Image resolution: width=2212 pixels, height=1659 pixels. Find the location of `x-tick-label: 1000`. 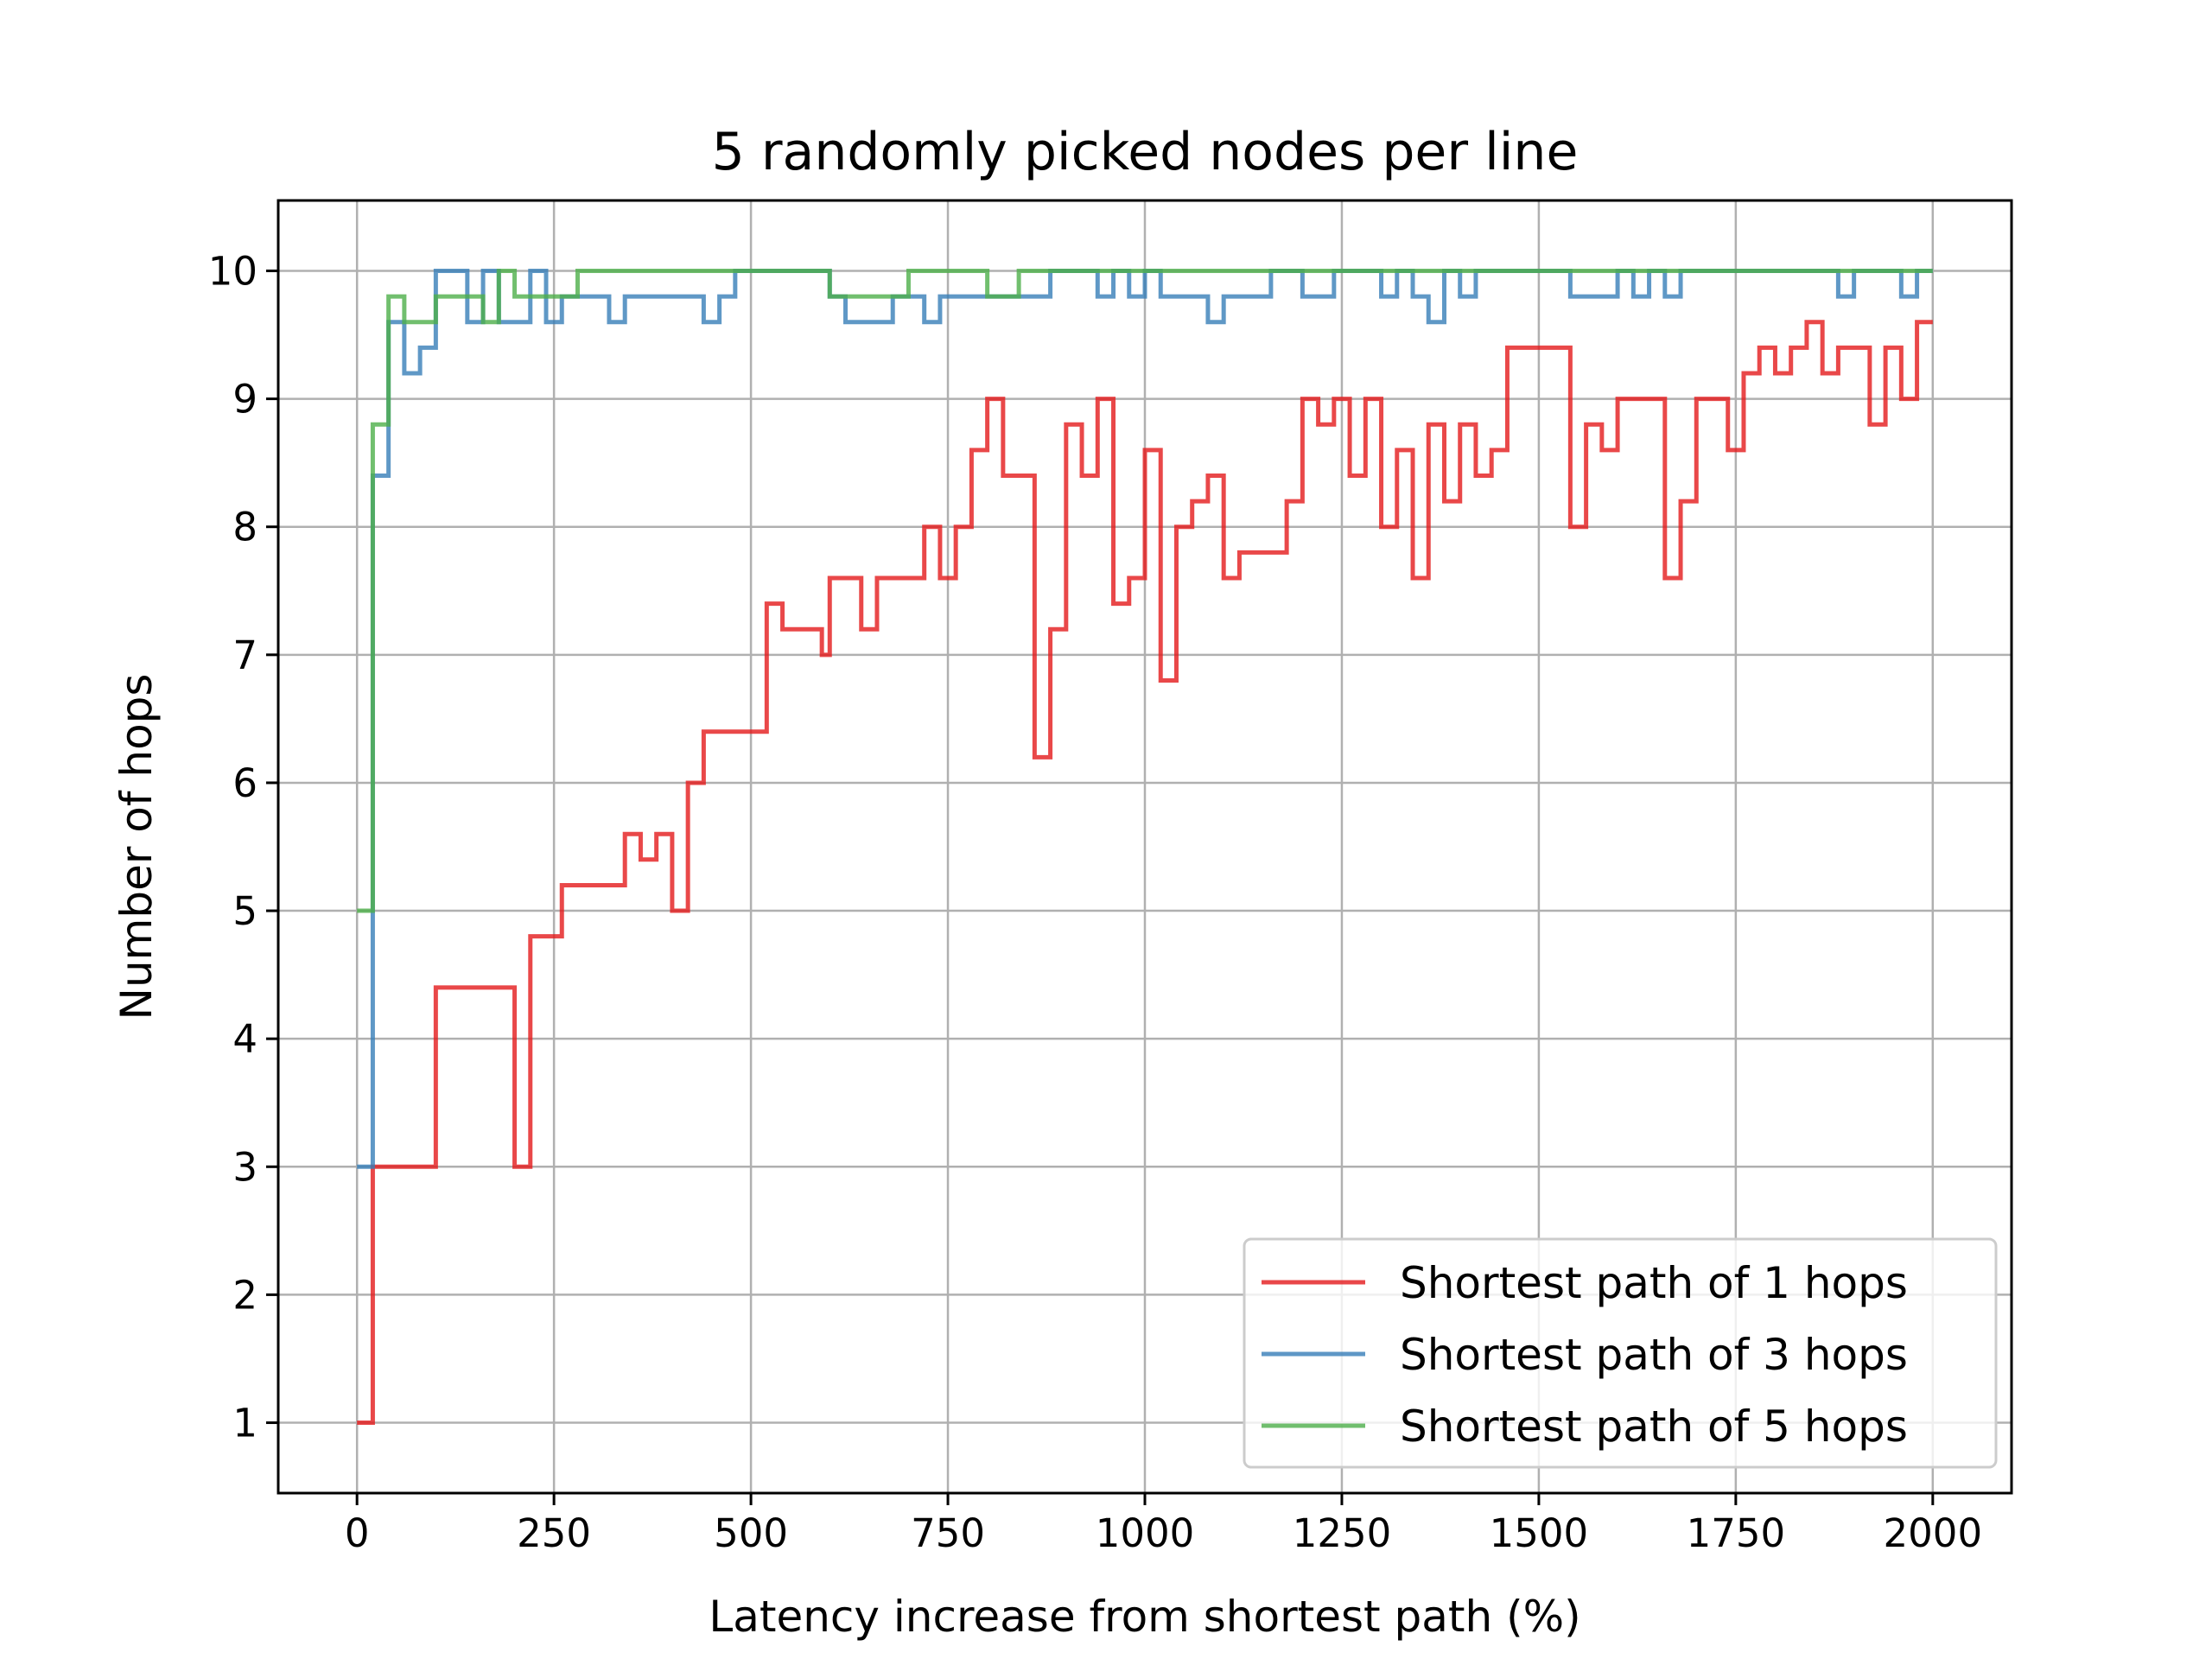

x-tick-label: 1000 is located at coordinates (1145, 1533).